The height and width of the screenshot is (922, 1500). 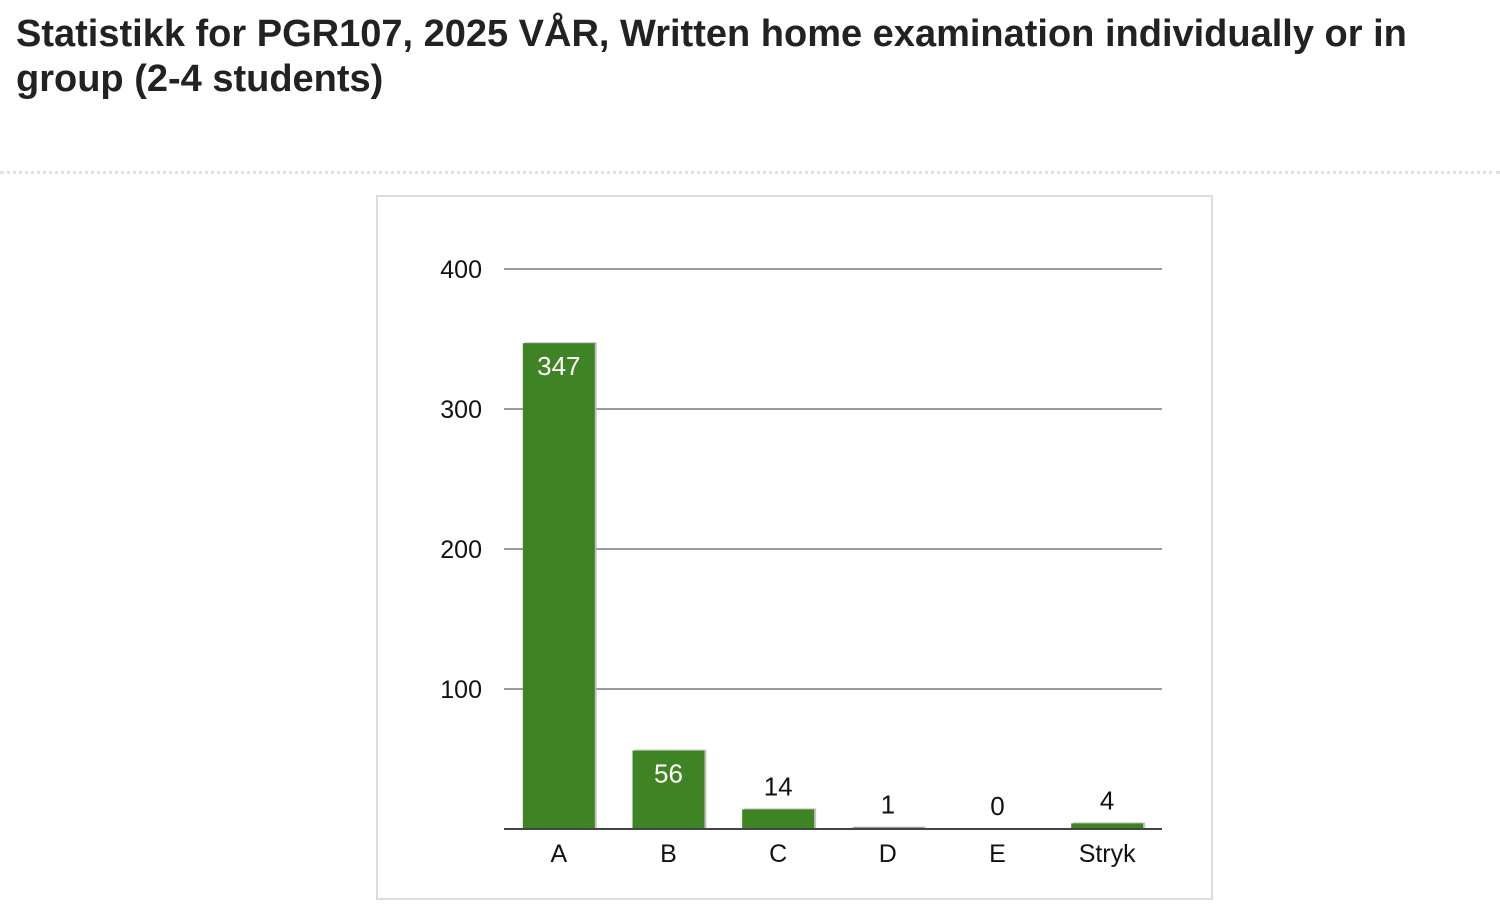 I want to click on y-tick-label: 100, so click(x=461, y=690).